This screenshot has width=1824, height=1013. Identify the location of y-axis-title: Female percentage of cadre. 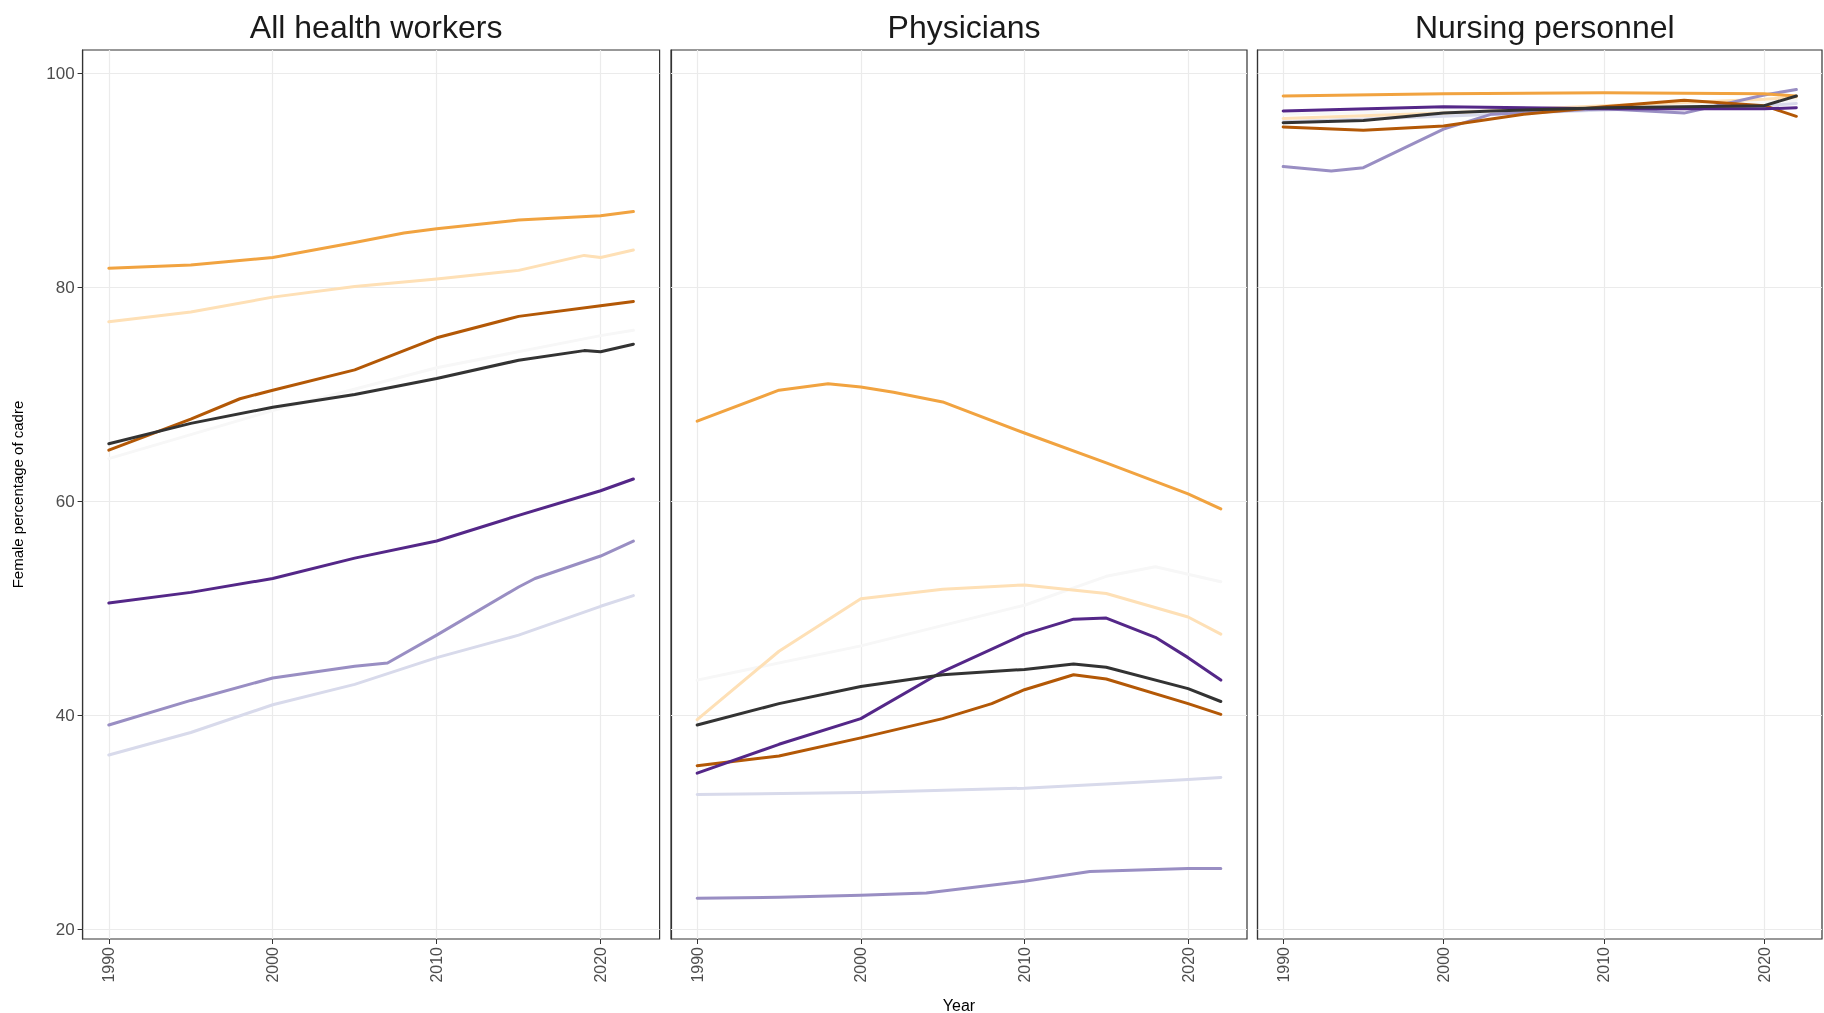
(17, 494).